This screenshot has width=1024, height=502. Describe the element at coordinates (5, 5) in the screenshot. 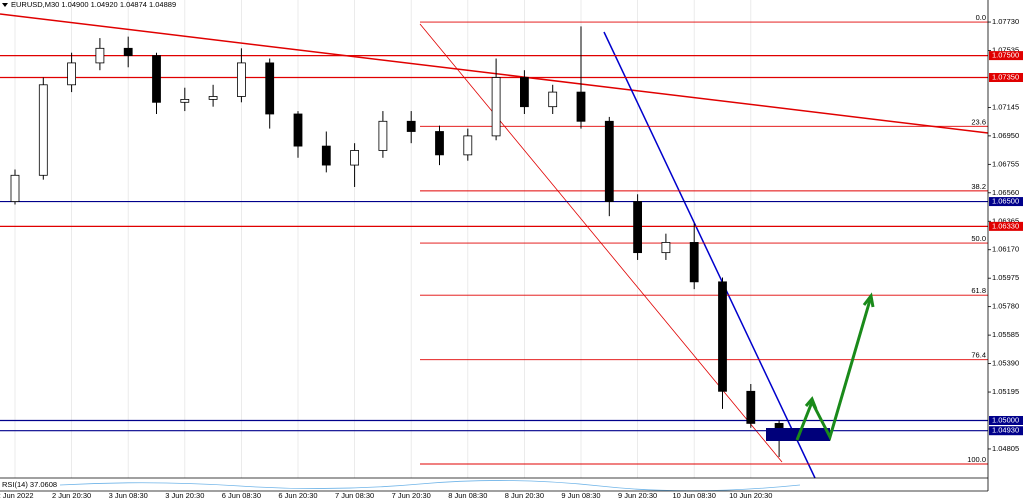

I see `menu-triangle` at that location.